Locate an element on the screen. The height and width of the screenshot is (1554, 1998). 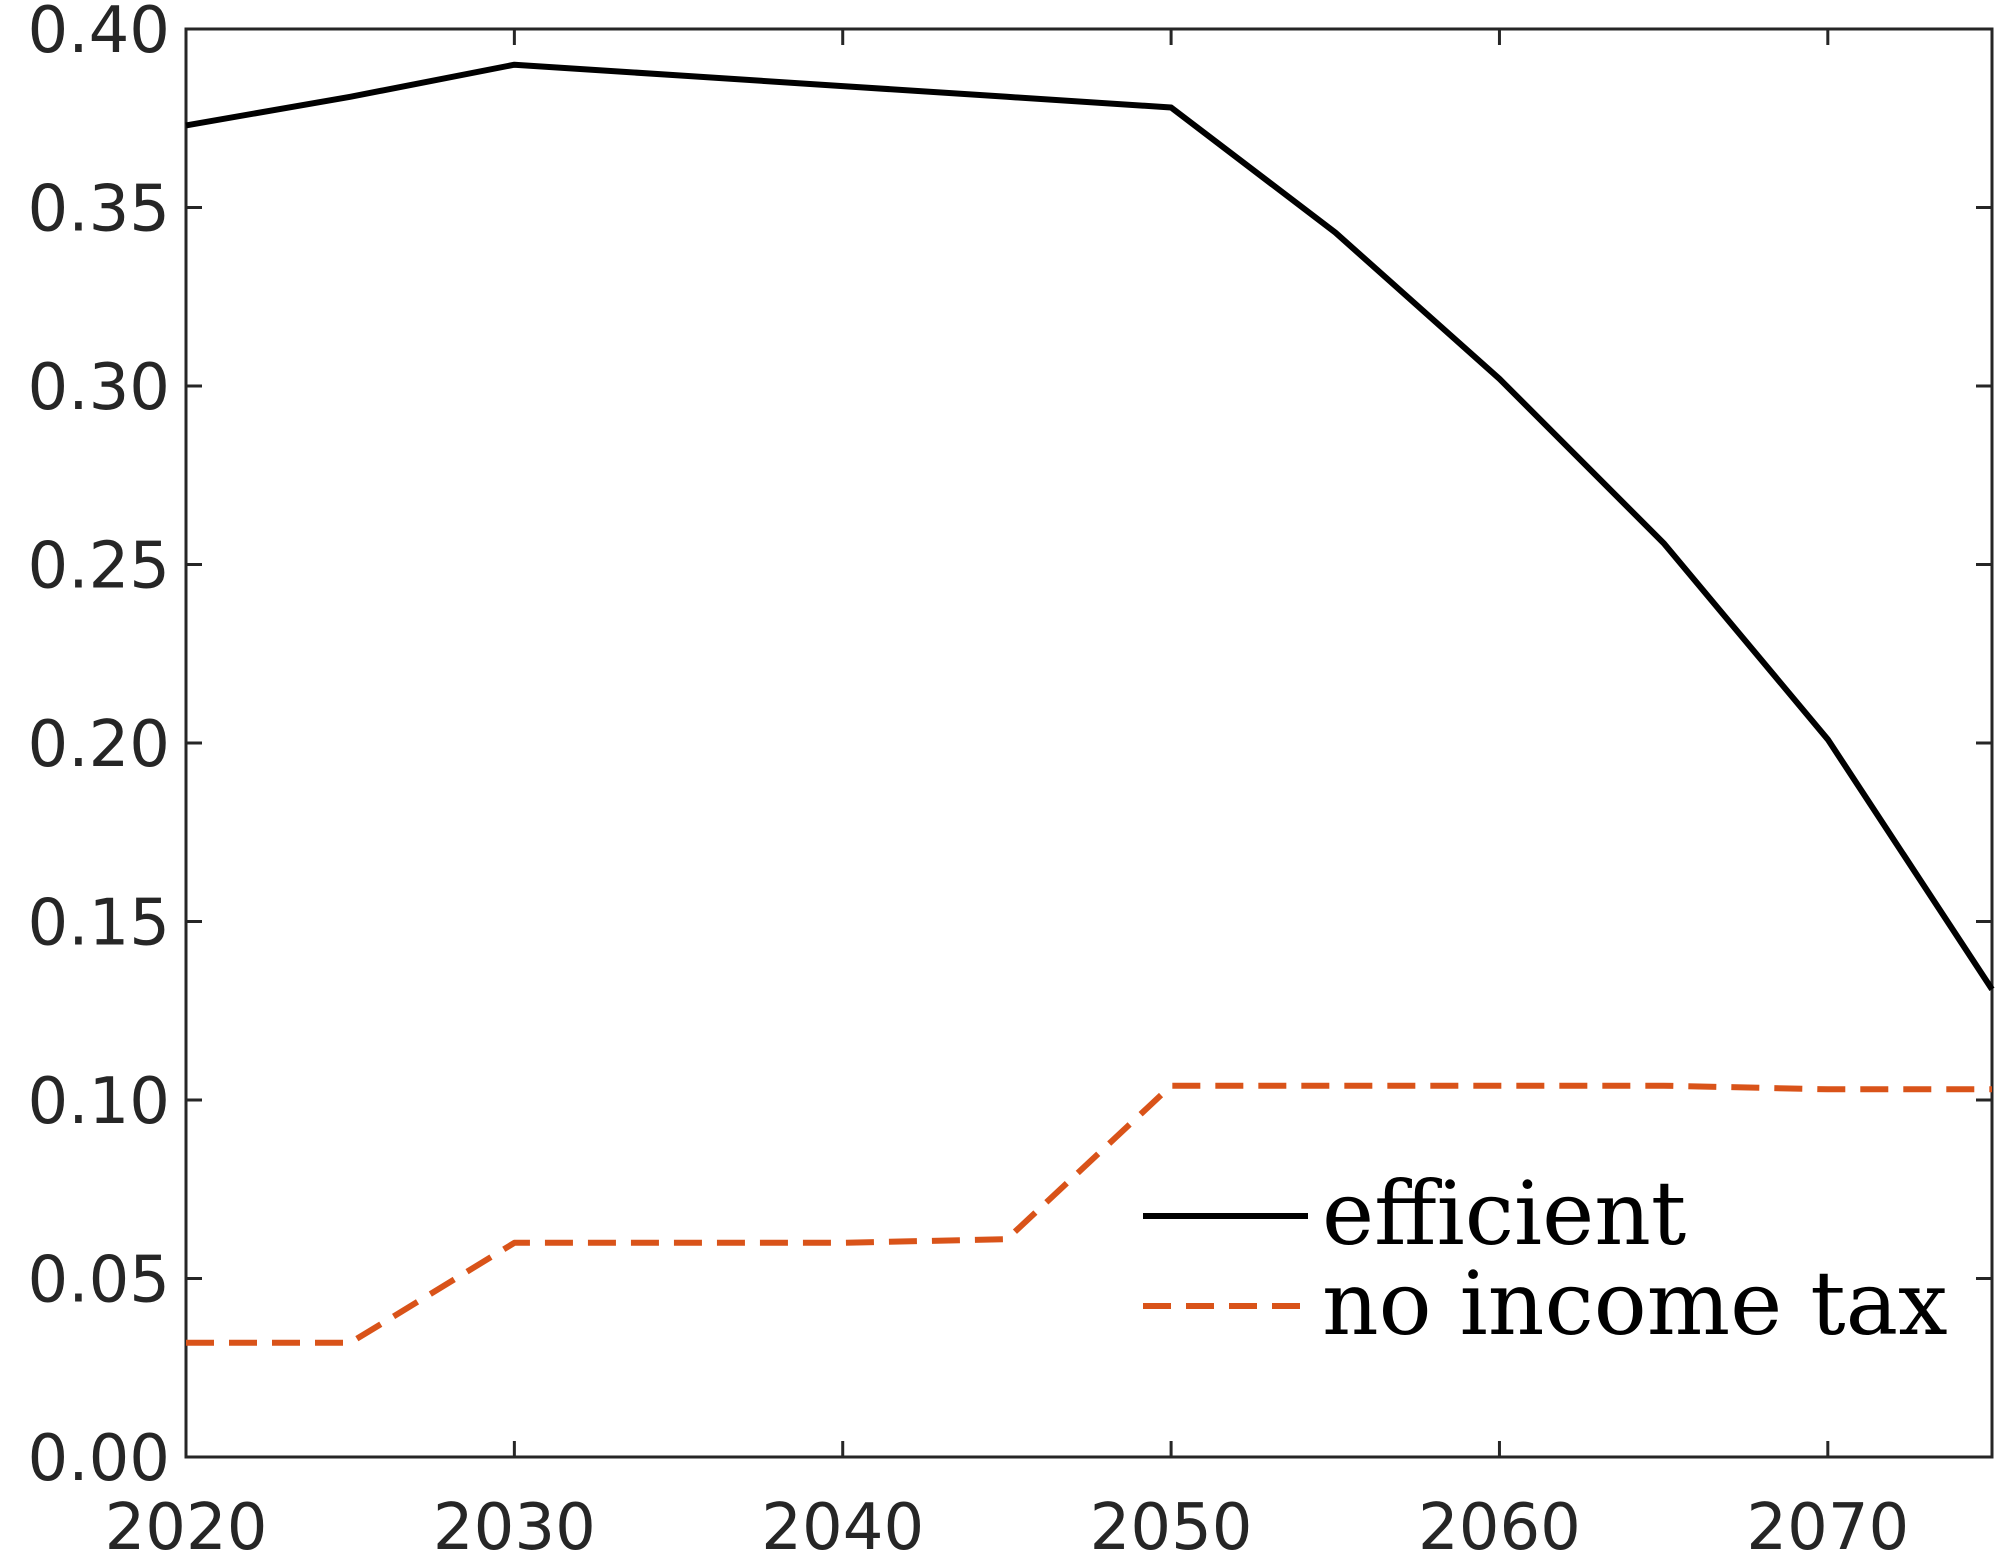
y-tick-label: 0.35 is located at coordinates (99, 210).